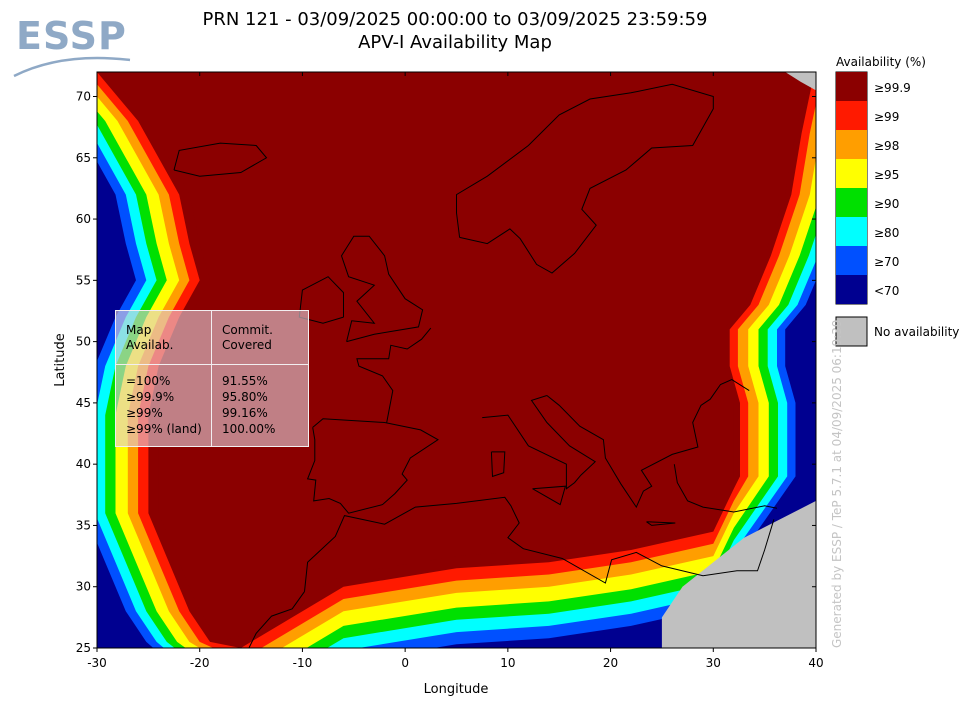 The height and width of the screenshot is (720, 960). What do you see at coordinates (382, 289) in the screenshot?
I see `britain-coast` at bounding box center [382, 289].